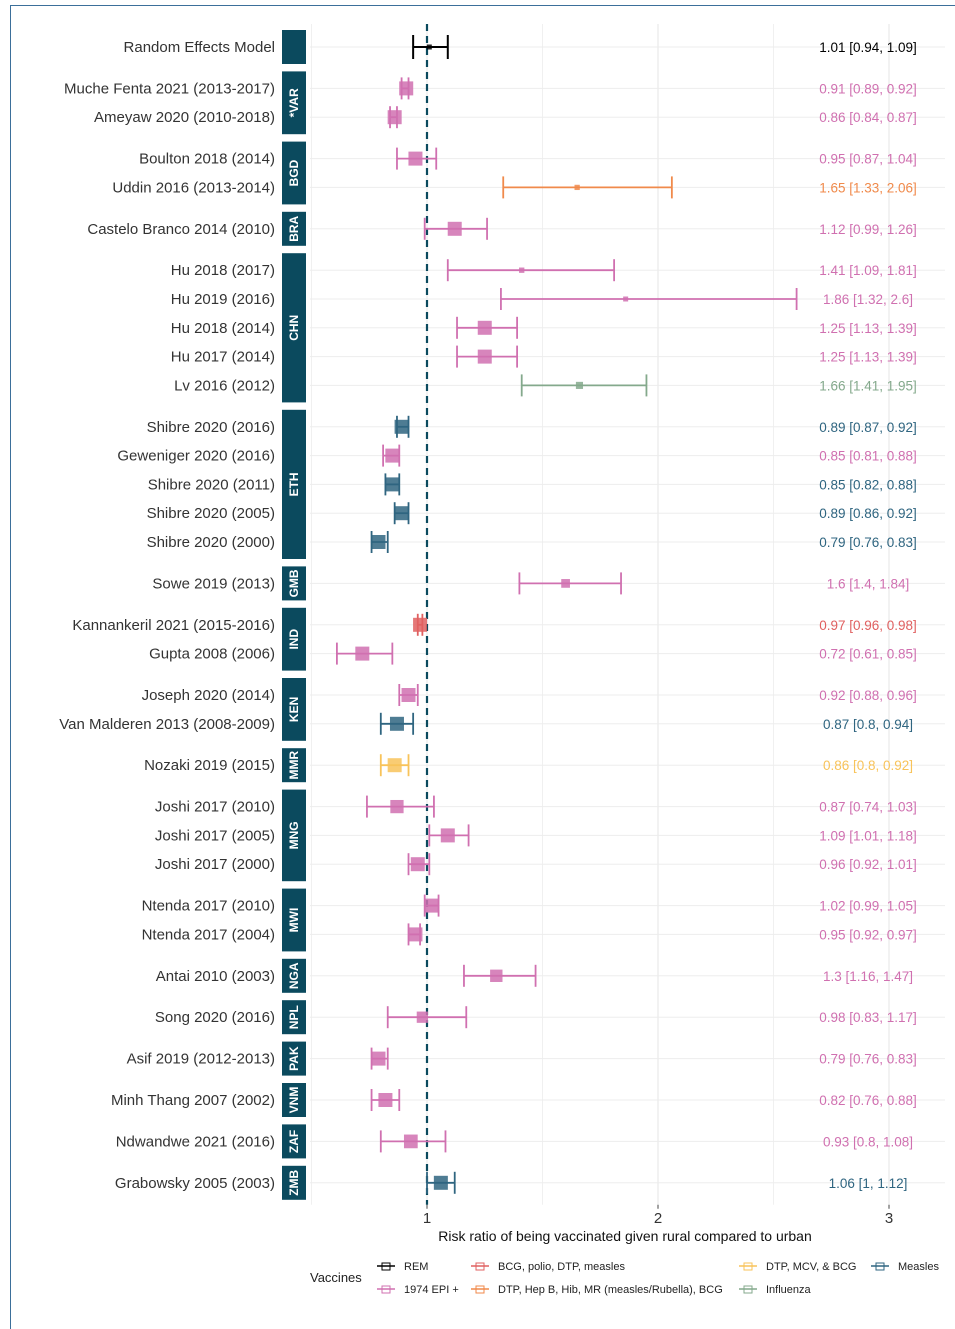  Describe the element at coordinates (224, 385) in the screenshot. I see `study-label: Lv 2016 (2012)` at that location.